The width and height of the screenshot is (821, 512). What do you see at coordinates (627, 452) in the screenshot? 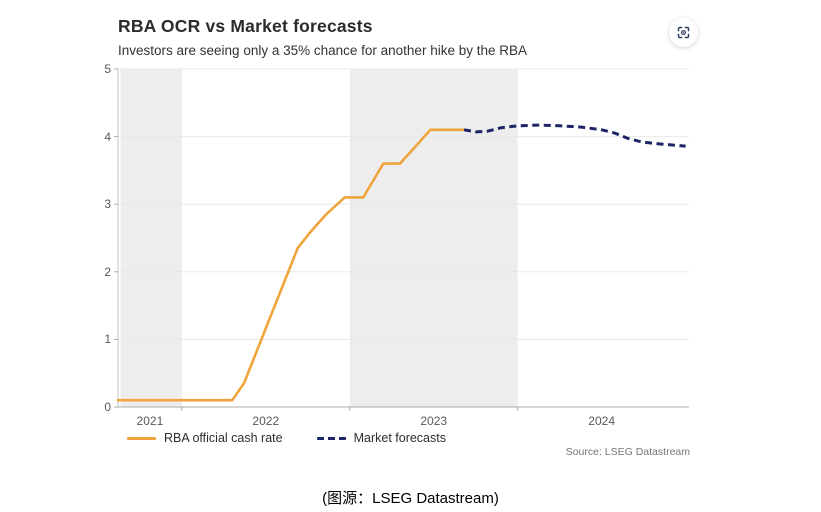
I see `source-note: Source: LSEG Datastream` at bounding box center [627, 452].